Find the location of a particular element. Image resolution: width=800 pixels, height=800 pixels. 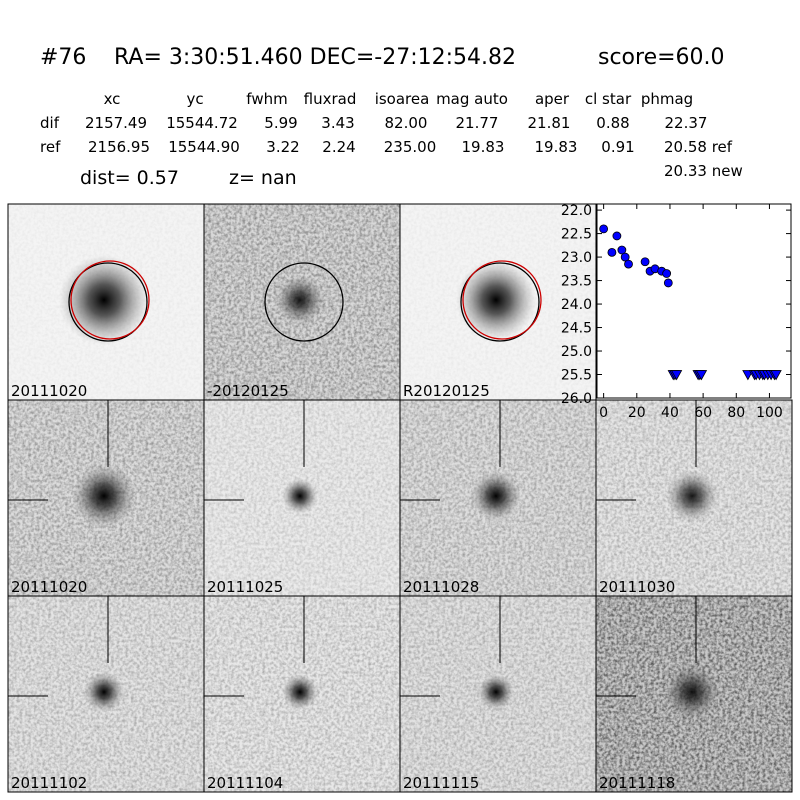

x-tick-label: 40 is located at coordinates (670, 413).